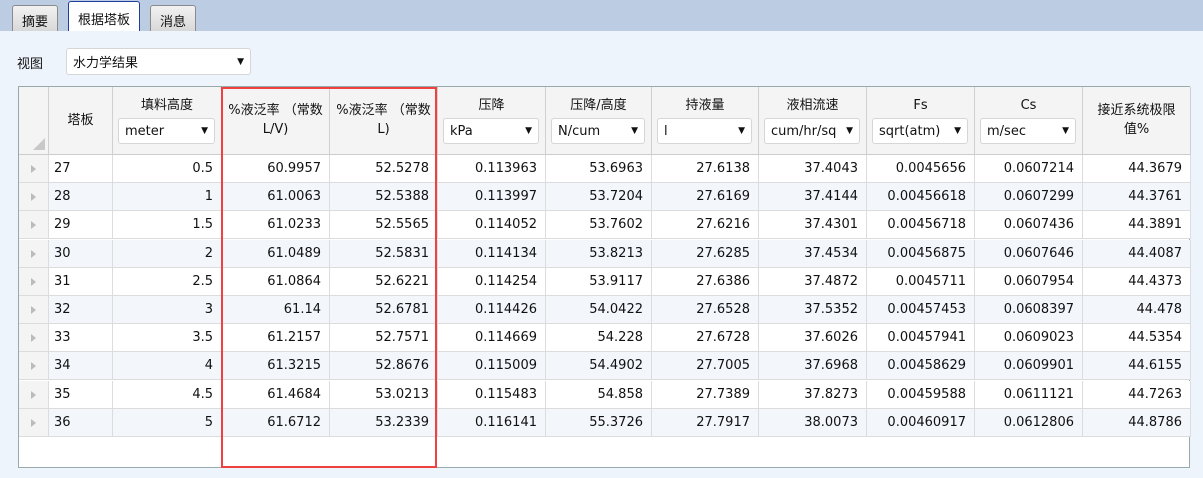  Describe the element at coordinates (921, 225) in the screenshot. I see `table-cell: 0.00456718` at that location.